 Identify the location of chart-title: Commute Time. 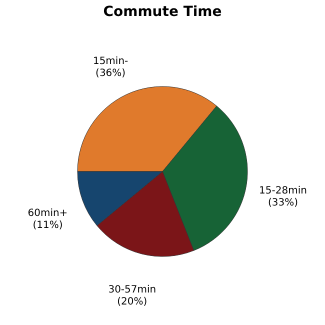
(162, 12).